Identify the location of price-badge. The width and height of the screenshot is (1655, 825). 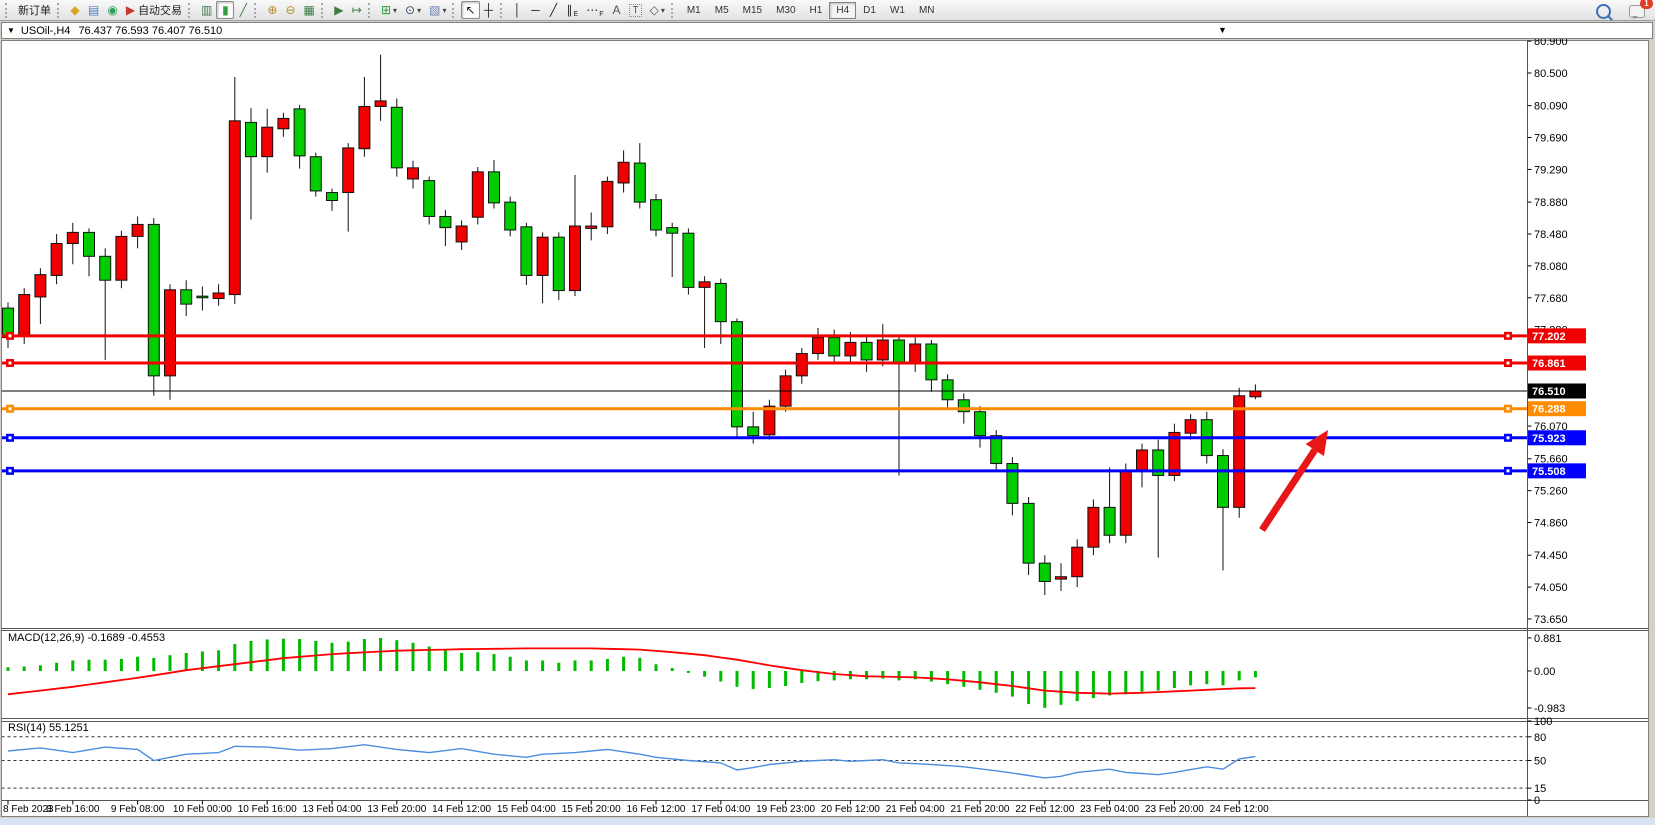
(1557, 409).